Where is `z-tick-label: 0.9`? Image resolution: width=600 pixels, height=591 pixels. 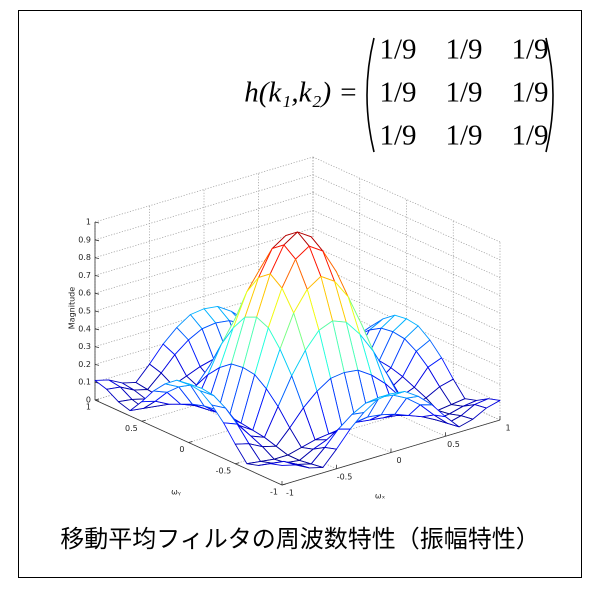
z-tick-label: 0.9 is located at coordinates (84, 239).